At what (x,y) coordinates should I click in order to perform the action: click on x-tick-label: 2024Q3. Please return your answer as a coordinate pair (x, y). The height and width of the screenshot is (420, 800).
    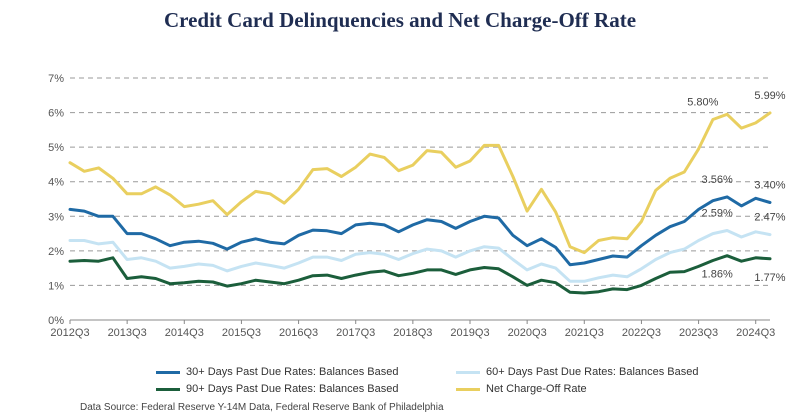
    Looking at the image, I should click on (755, 333).